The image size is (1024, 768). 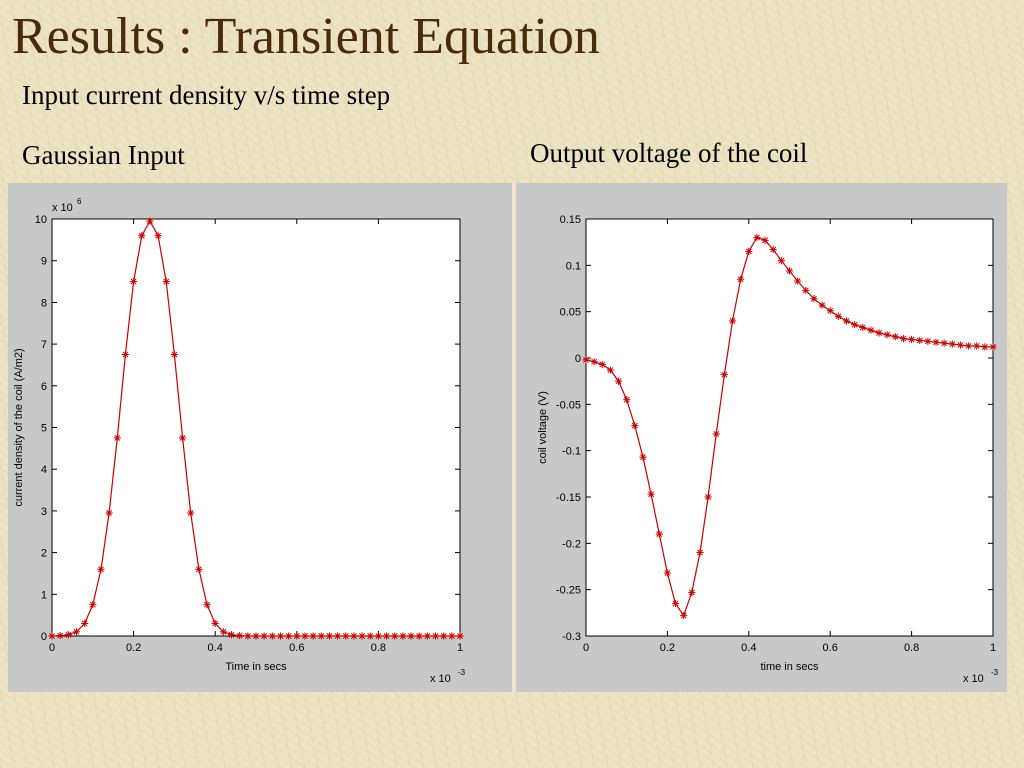 I want to click on y-tick-label: -0.25, so click(x=568, y=591).